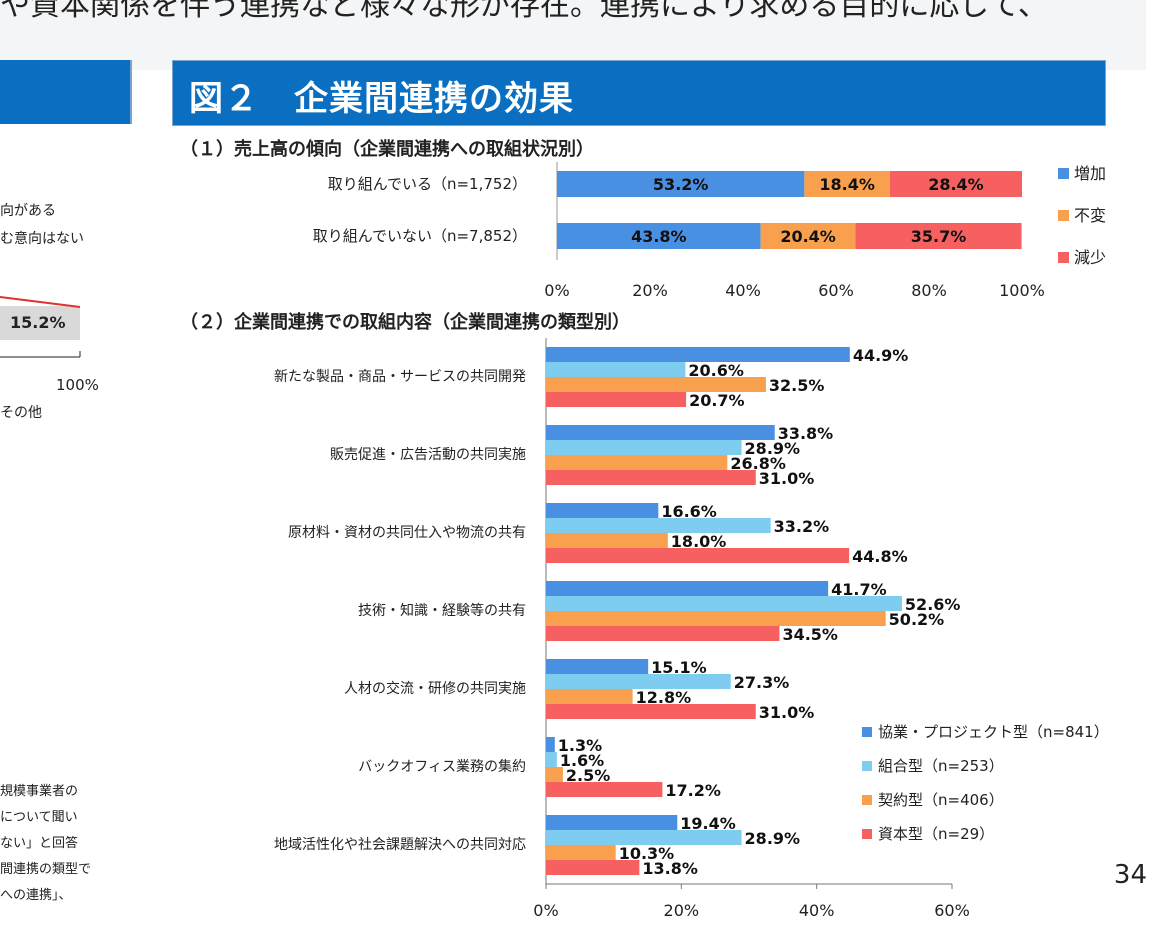  What do you see at coordinates (442, 766) in the screenshot?
I see `chart2-category-label: バックオフィス業務の集約` at bounding box center [442, 766].